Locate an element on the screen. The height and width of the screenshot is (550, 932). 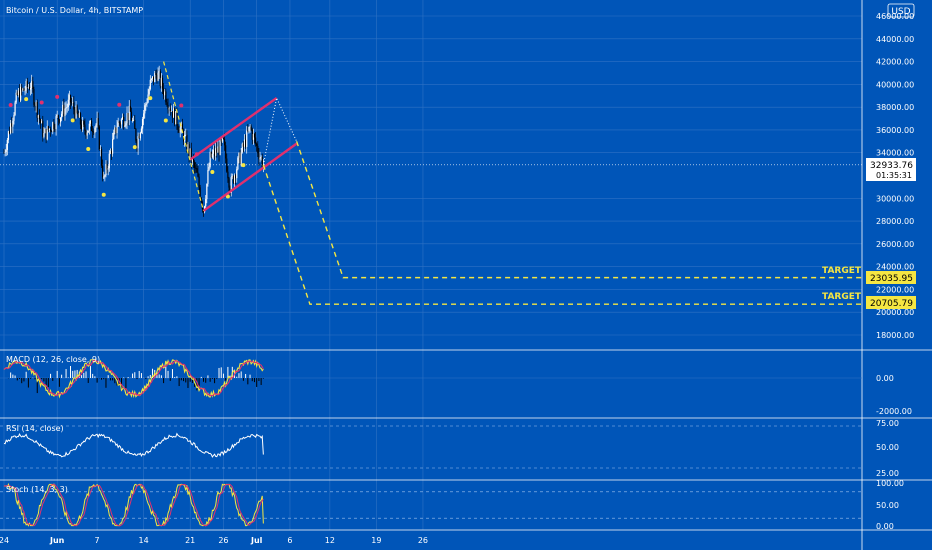
pivot-high-marker is located at coordinates (181, 105).